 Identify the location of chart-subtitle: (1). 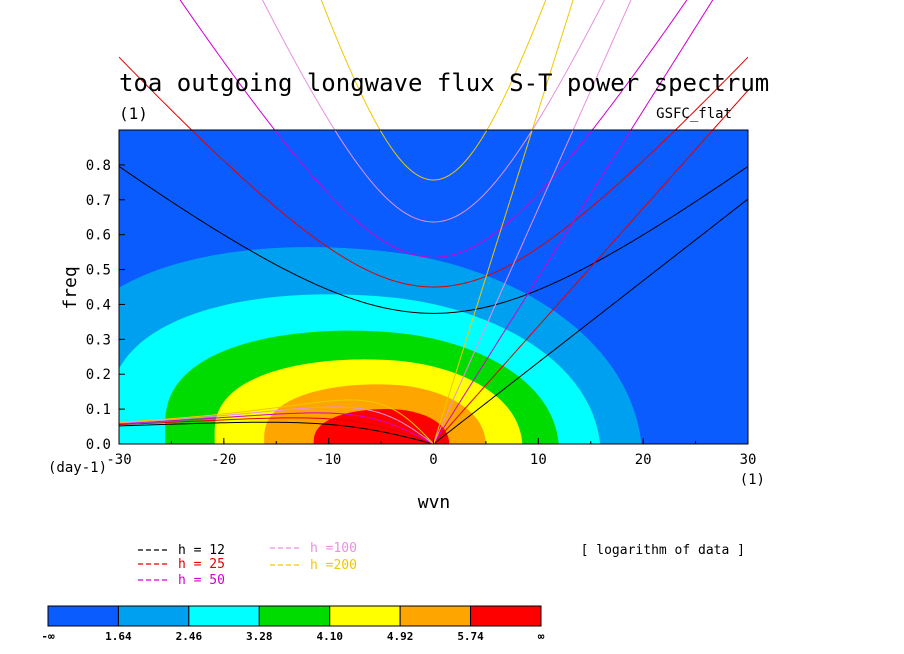
(133, 113).